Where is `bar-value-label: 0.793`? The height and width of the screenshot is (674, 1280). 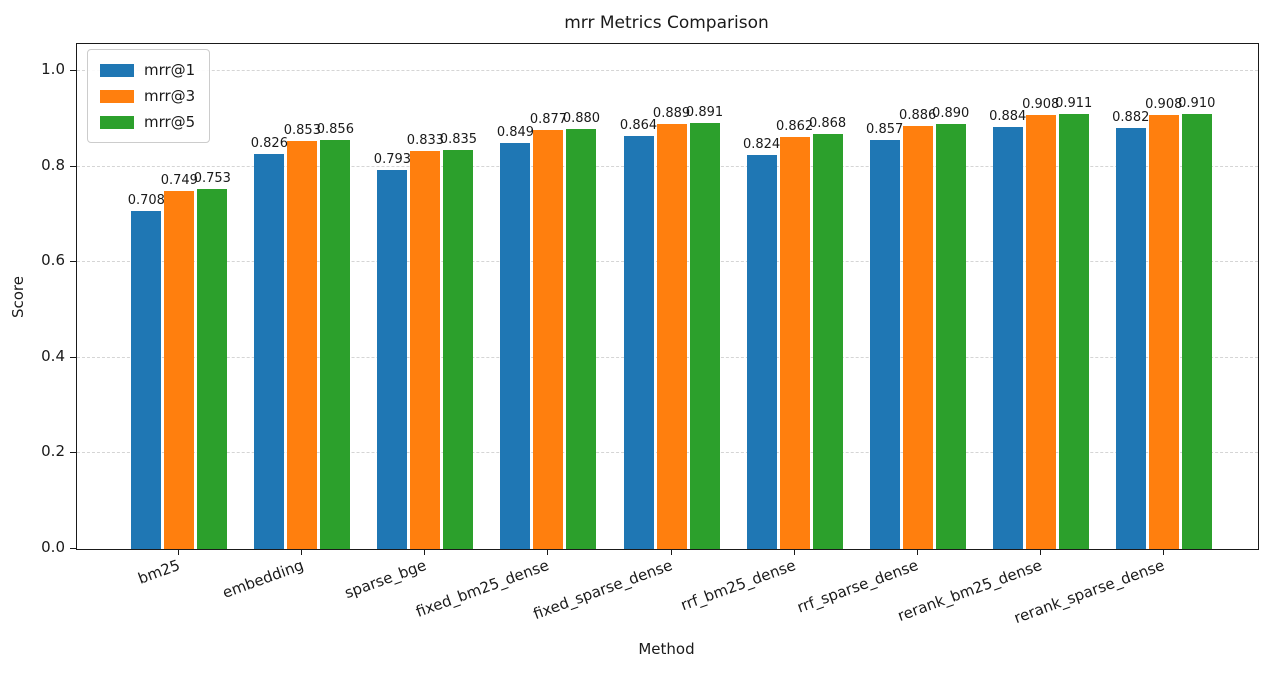
bar-value-label: 0.793 is located at coordinates (392, 160).